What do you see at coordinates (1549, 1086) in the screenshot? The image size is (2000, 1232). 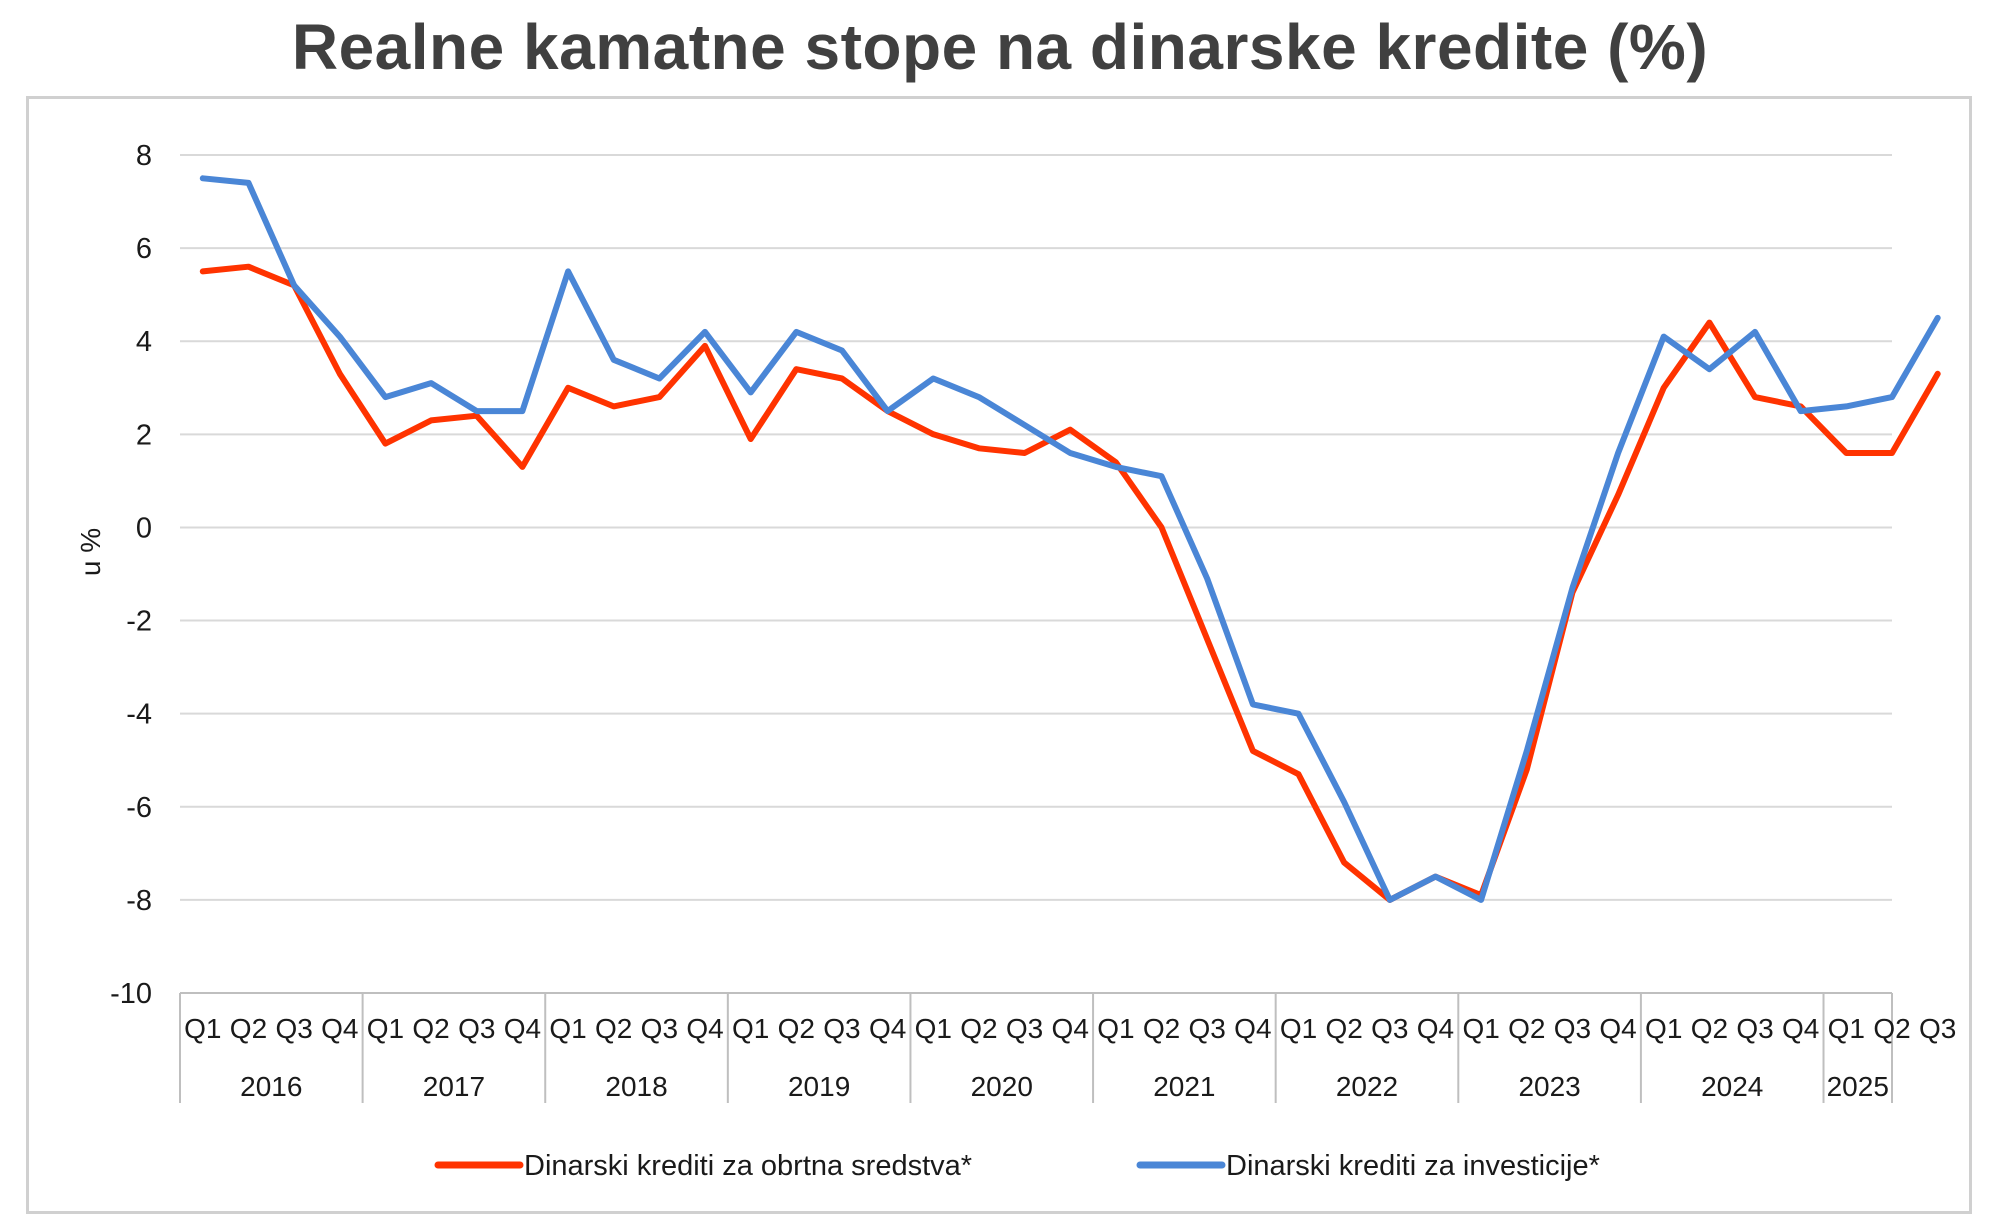 I see `year-label: 2023` at bounding box center [1549, 1086].